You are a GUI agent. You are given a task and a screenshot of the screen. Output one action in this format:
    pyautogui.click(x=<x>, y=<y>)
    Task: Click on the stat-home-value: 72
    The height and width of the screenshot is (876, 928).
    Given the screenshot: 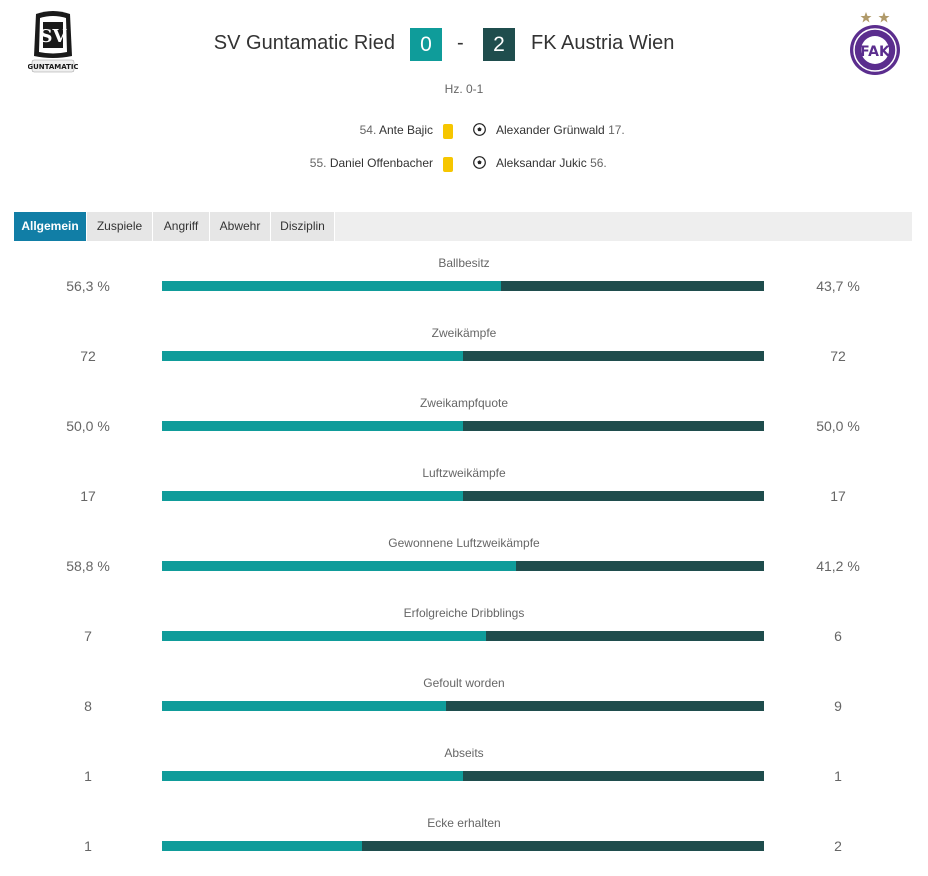 What is the action you would take?
    pyautogui.click(x=88, y=356)
    